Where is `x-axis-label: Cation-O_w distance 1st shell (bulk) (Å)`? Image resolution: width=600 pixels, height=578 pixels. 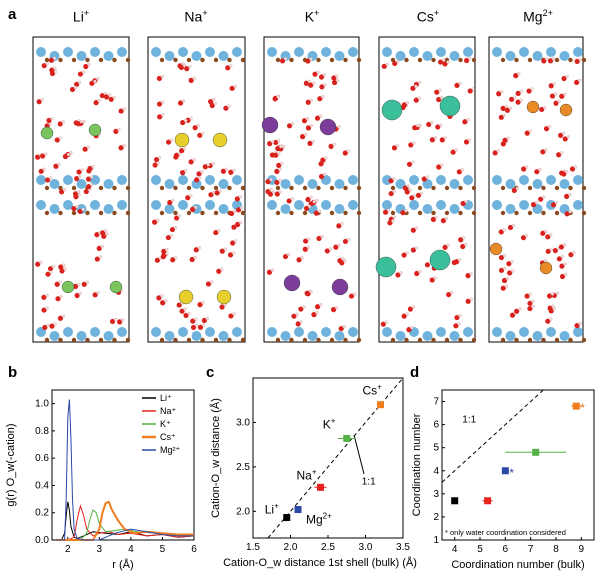
x-axis-label: Cation-O_w distance 1st shell (bulk) (Å) is located at coordinates (320, 562).